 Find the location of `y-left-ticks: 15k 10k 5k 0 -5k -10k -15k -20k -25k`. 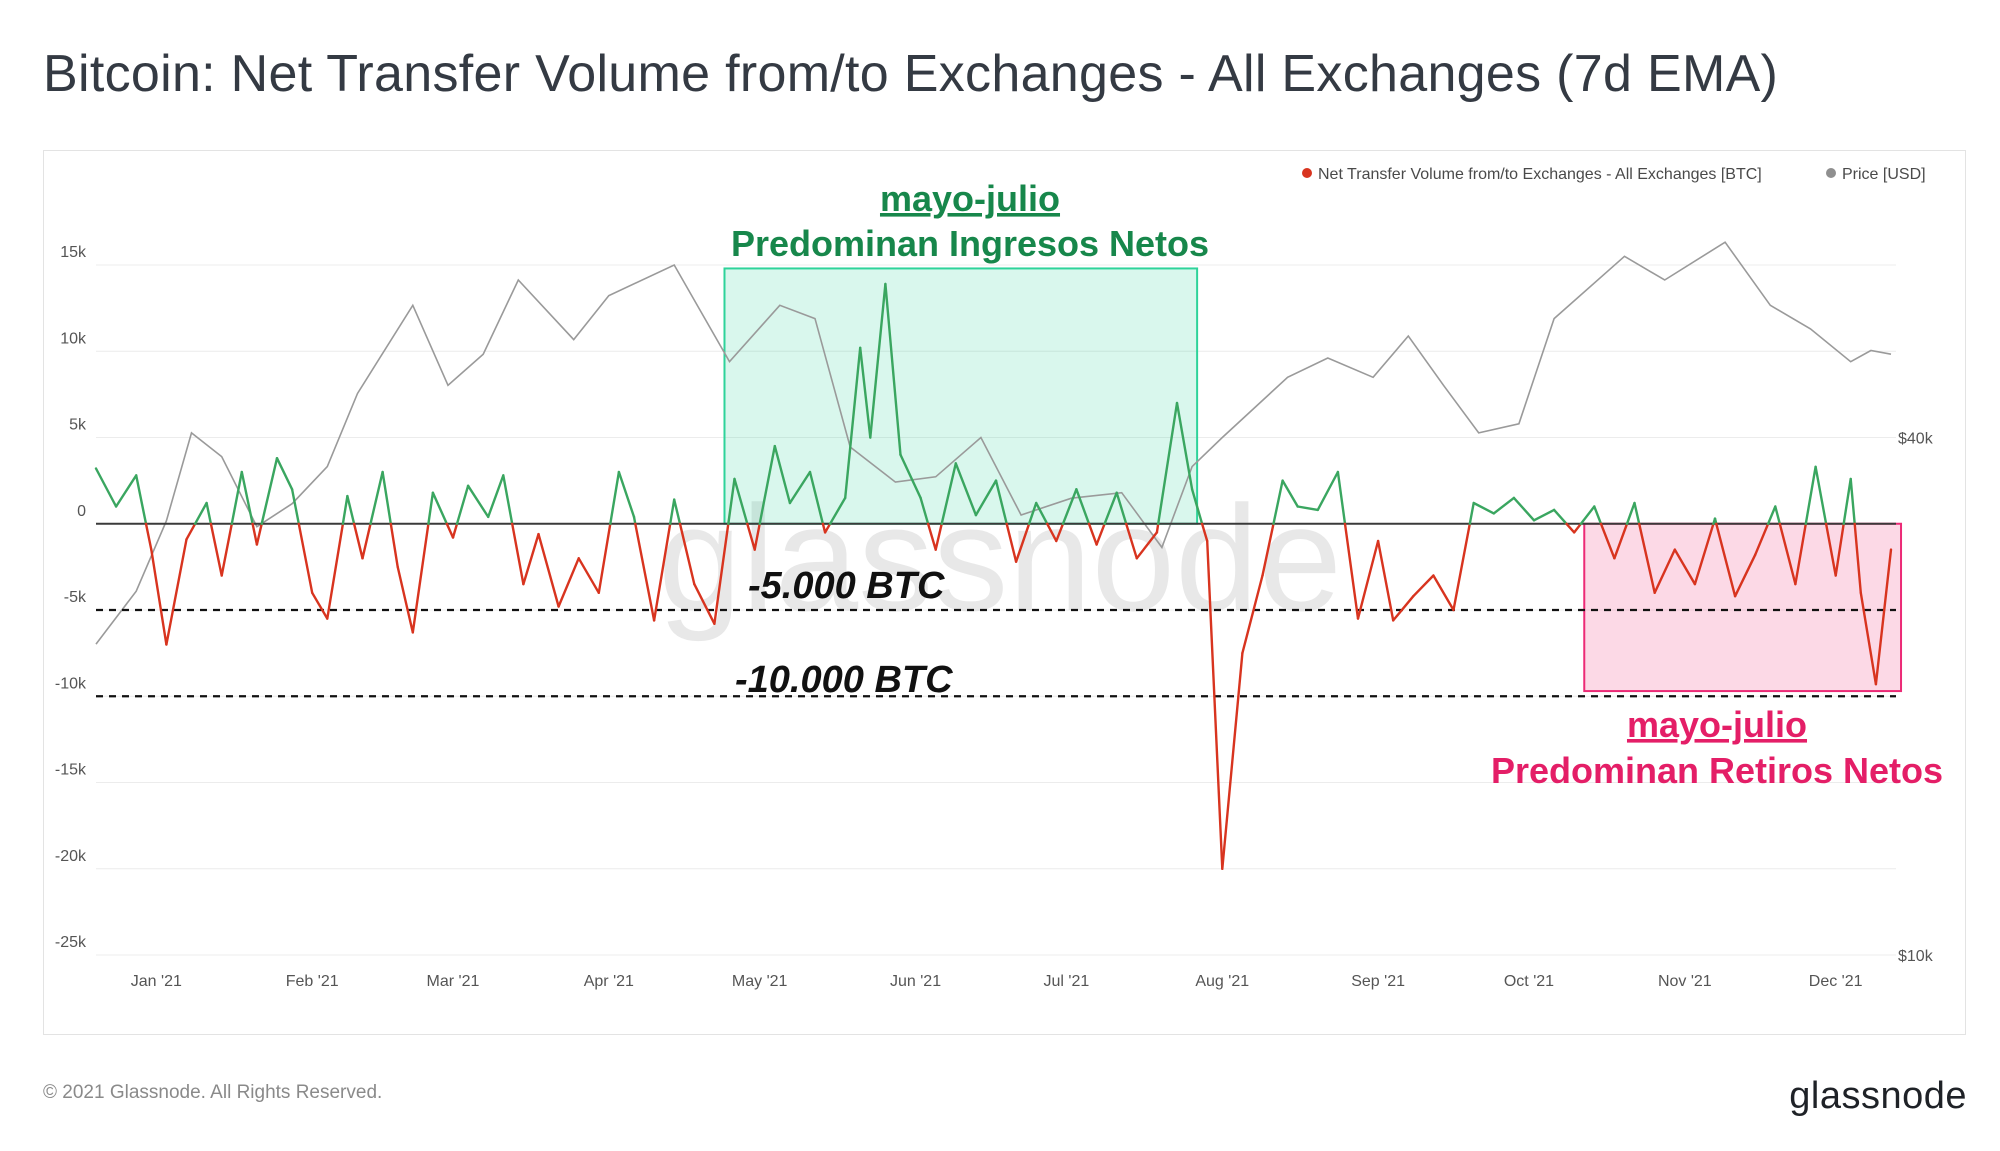

y-left-ticks: 15k 10k 5k 0 -5k -10k -15k -20k -25k is located at coordinates (71, 597).